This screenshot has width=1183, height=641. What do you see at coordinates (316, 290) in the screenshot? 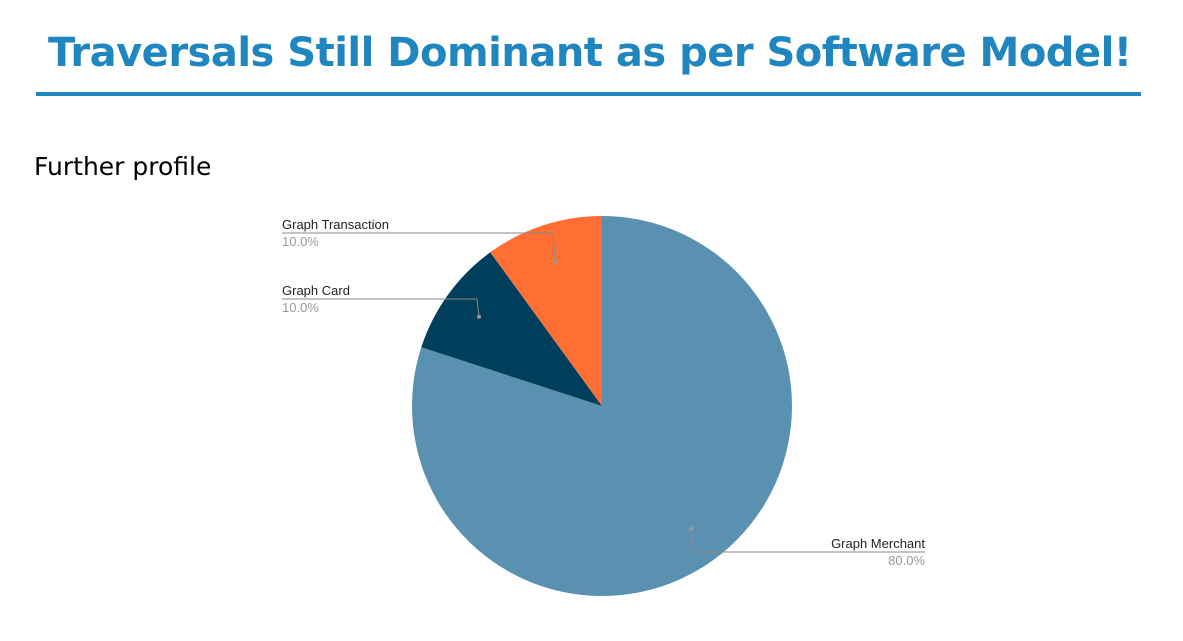
I see `slice-label: Graph Card` at bounding box center [316, 290].